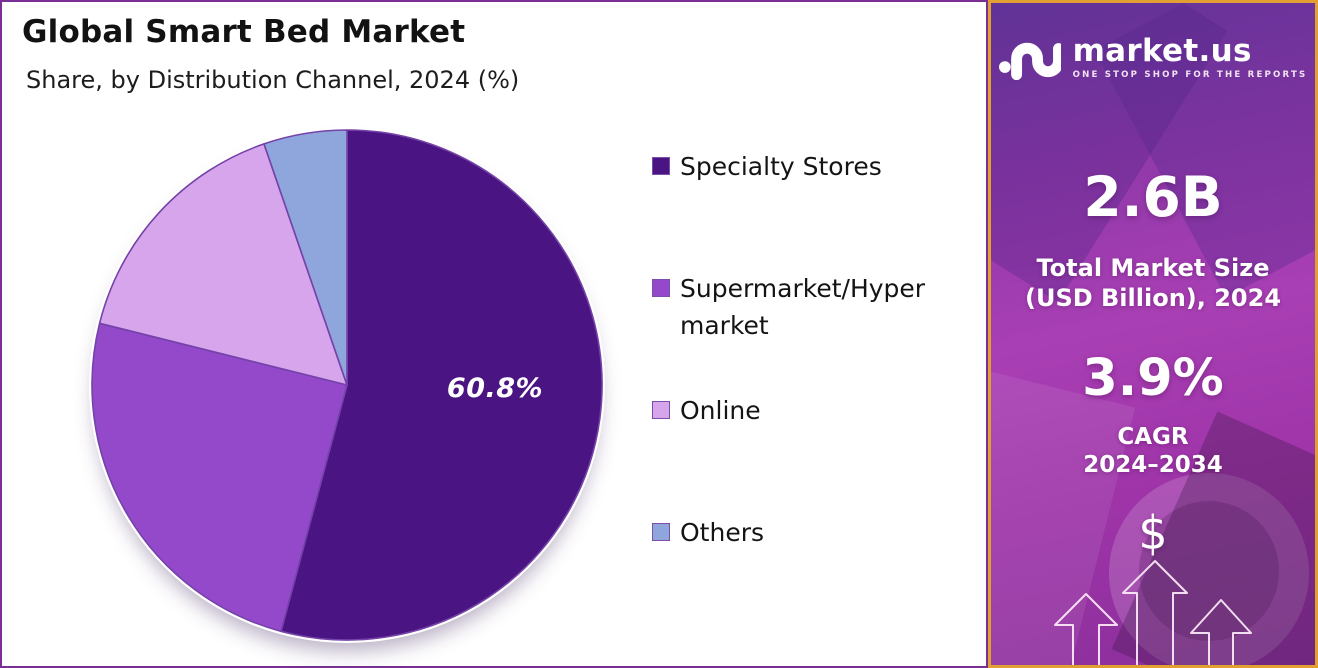 The height and width of the screenshot is (668, 1318). I want to click on cagr-label: CAGR 2024–2034, so click(1153, 451).